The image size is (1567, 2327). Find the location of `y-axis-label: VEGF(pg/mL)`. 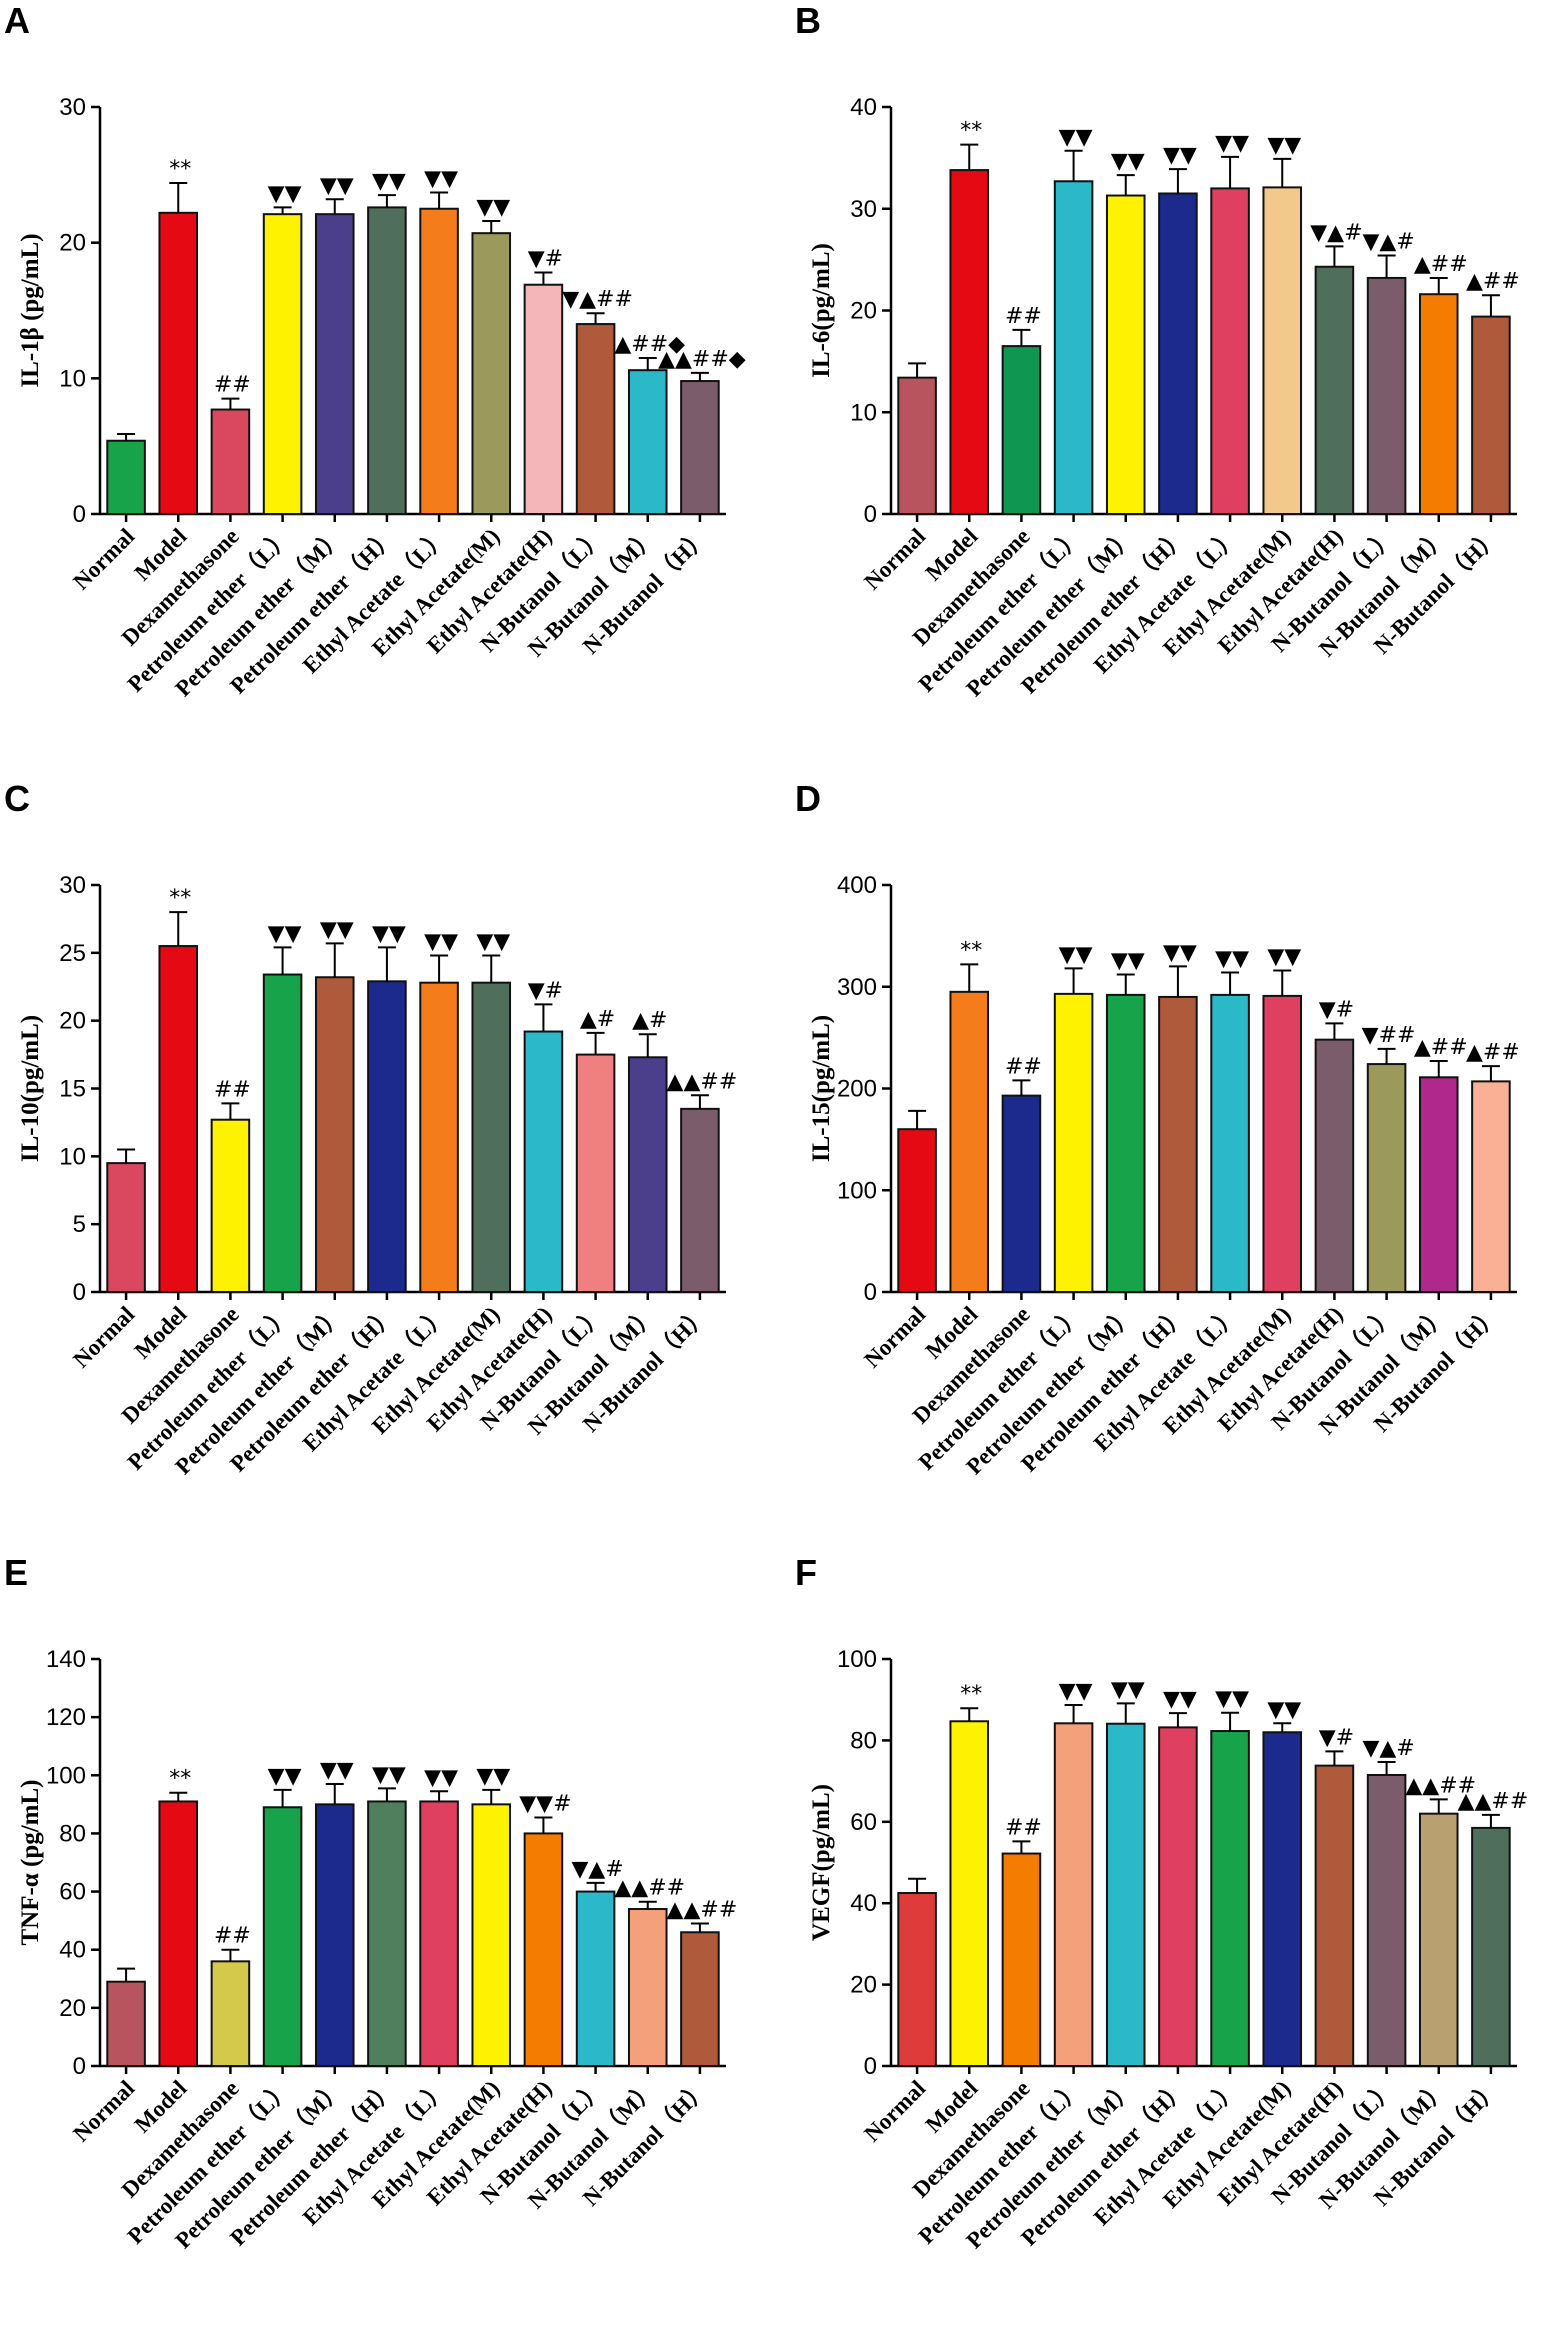

y-axis-label: VEGF(pg/mL) is located at coordinates (821, 1862).